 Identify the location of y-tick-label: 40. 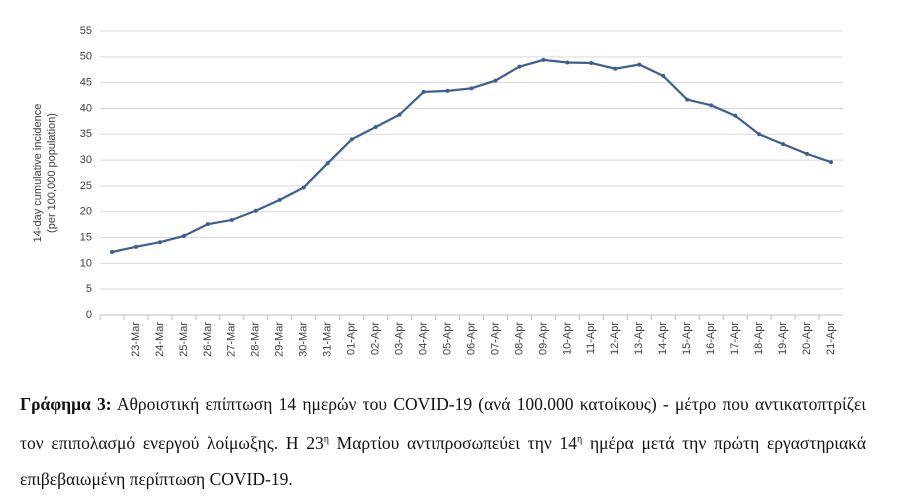
(86, 108).